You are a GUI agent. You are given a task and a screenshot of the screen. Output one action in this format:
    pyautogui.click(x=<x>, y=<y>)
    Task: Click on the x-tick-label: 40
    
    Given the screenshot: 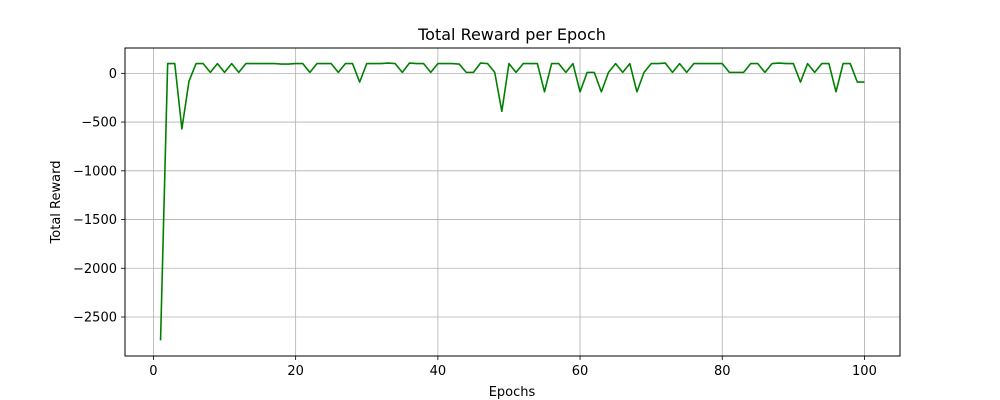 What is the action you would take?
    pyautogui.click(x=438, y=371)
    